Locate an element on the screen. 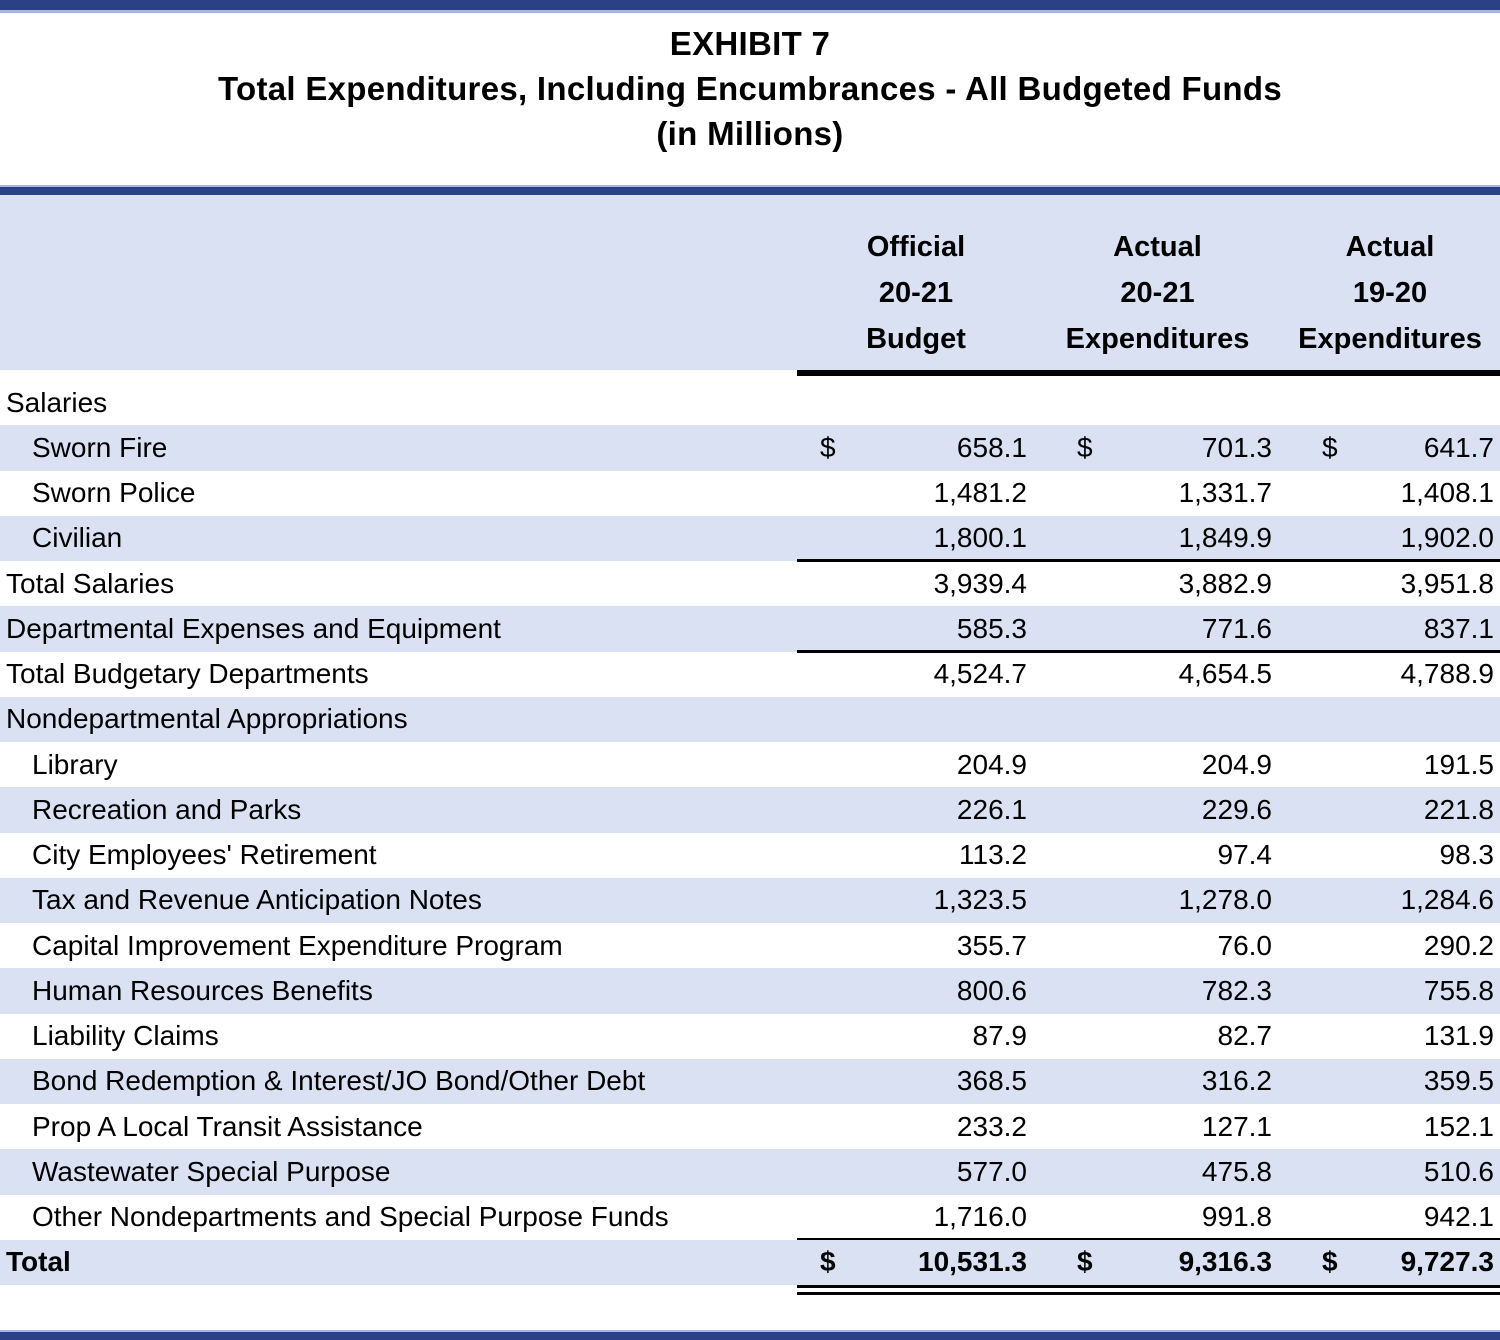 This screenshot has height=1340, width=1500. cell-official-budget: 1,481.2 is located at coordinates (916, 493).